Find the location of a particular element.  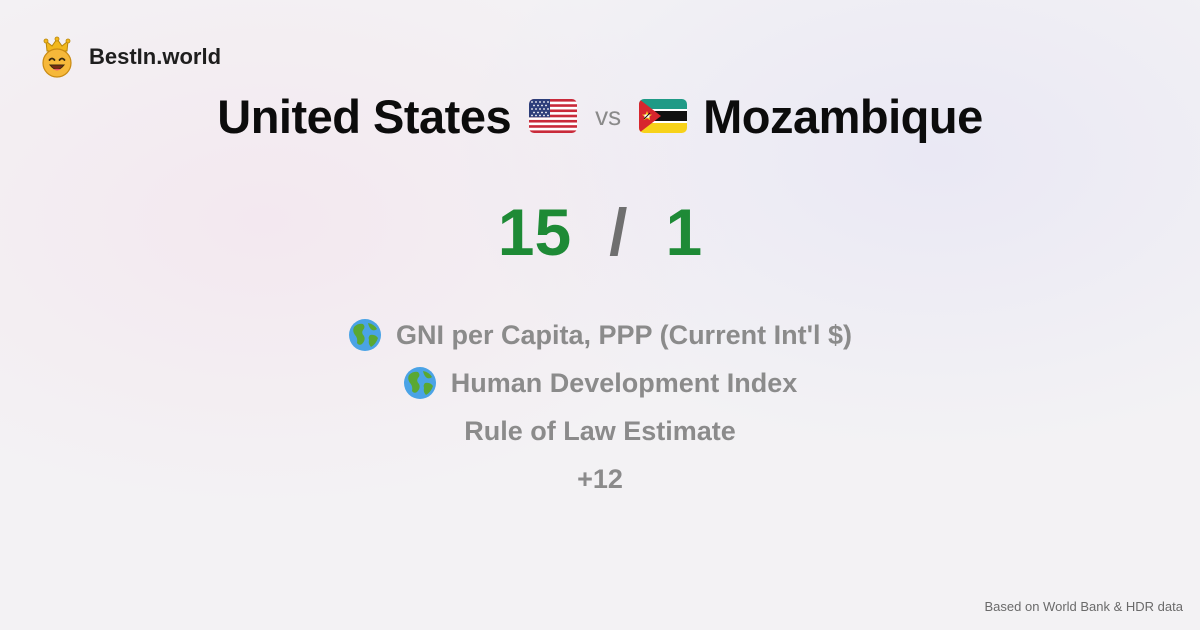

comparison-title: United States vs Mozambique is located at coordinates (600, 116).